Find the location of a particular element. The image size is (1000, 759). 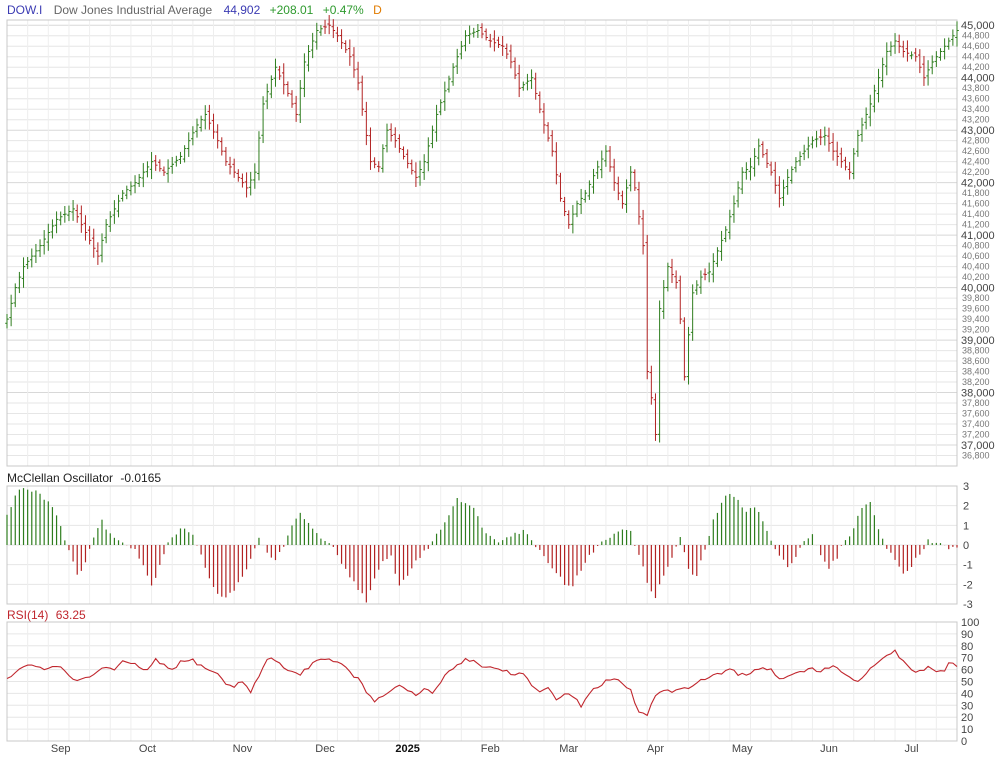

price-tick-label-minor: 39,400 is located at coordinates (976, 319).